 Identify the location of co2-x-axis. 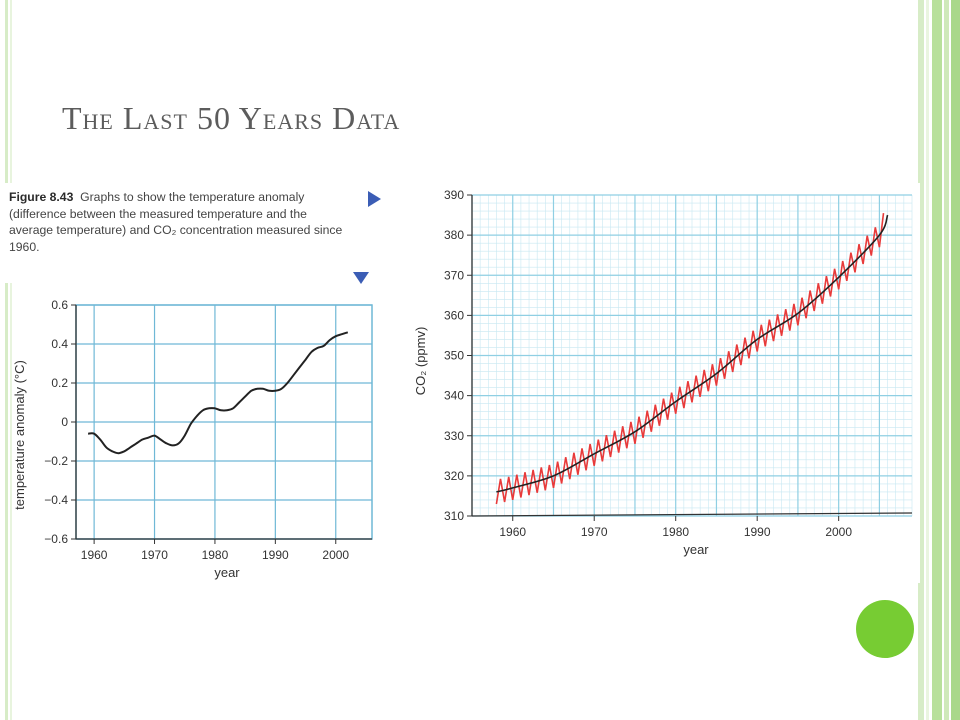
(692, 514).